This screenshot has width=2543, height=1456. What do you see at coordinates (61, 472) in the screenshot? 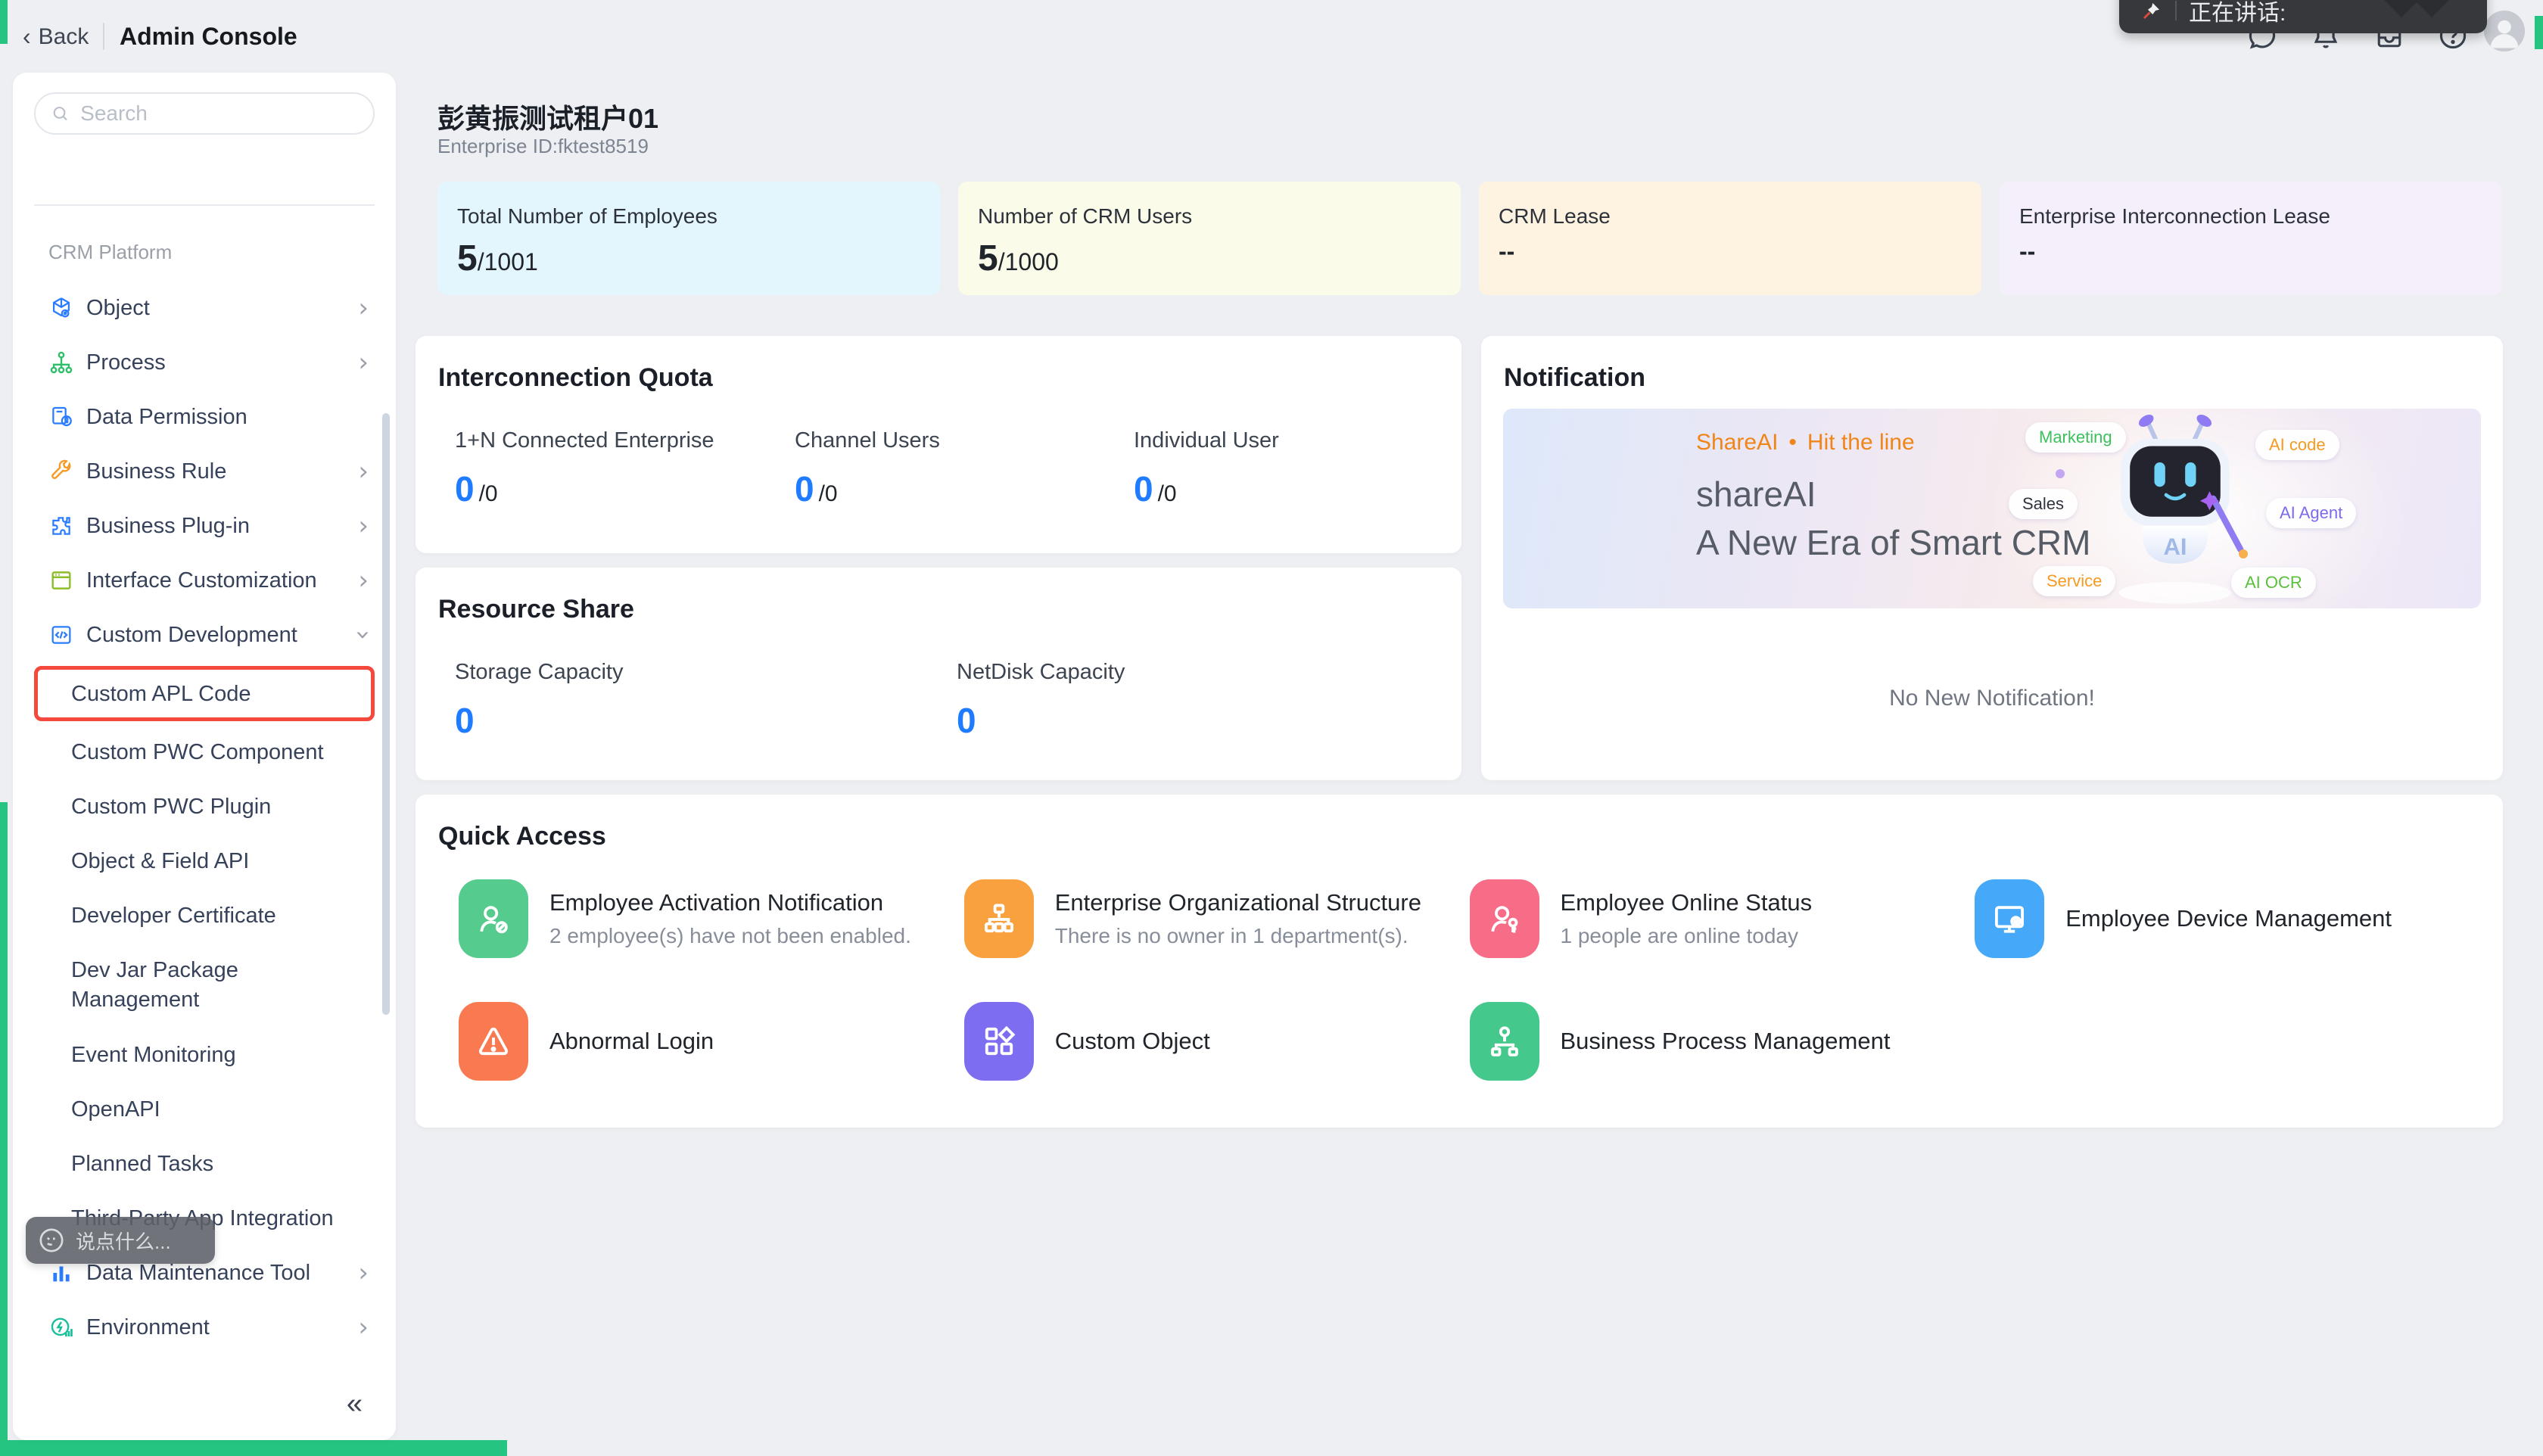
I see `wrench-icon` at bounding box center [61, 472].